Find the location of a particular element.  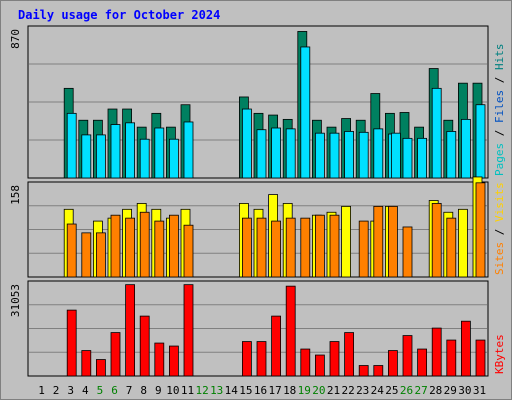

x-tick-label-day-26: 26 is located at coordinates (406, 390).